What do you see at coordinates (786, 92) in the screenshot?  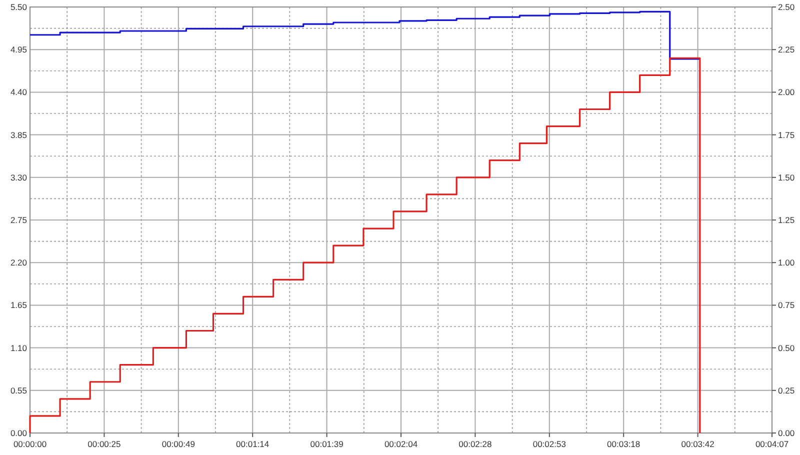 I see `y2-tick-label: 2.00` at bounding box center [786, 92].